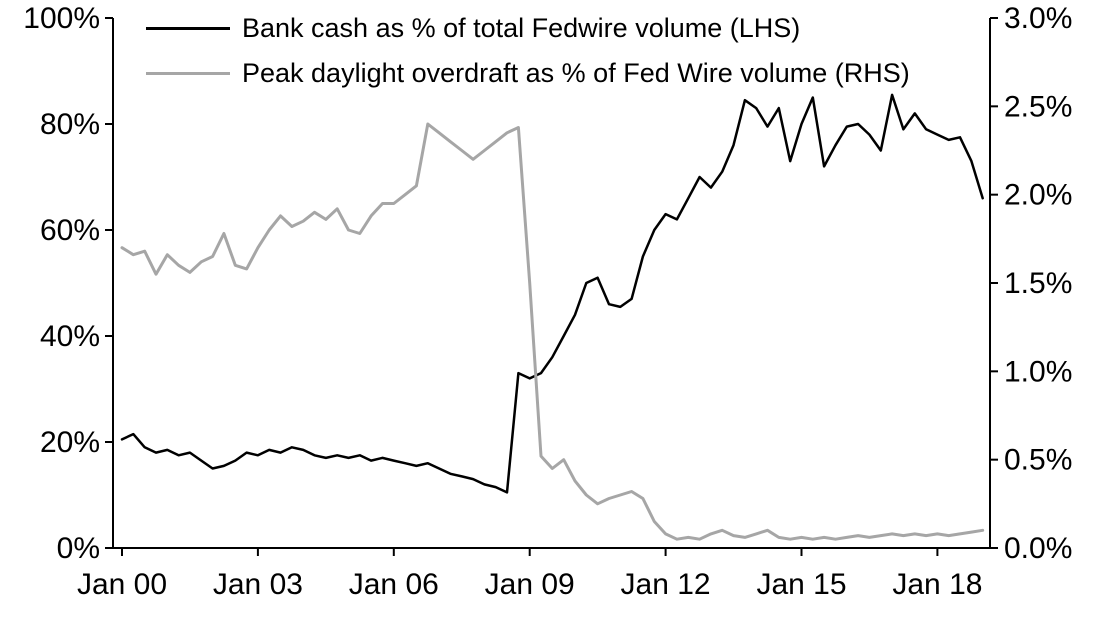 The height and width of the screenshot is (619, 1102). Describe the element at coordinates (258, 584) in the screenshot. I see `x-tick-label: Jan 03` at that location.